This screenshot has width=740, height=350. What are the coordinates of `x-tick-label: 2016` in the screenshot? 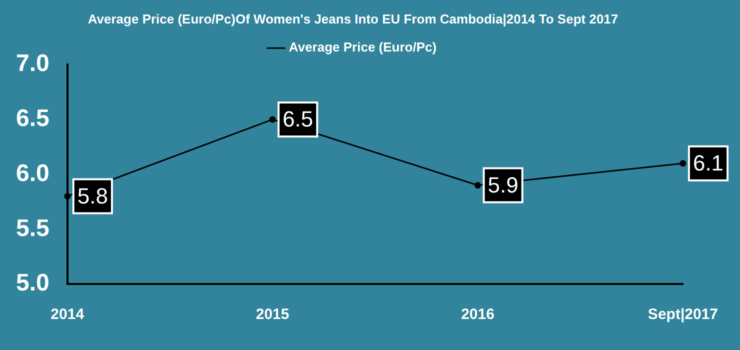 It's located at (477, 315).